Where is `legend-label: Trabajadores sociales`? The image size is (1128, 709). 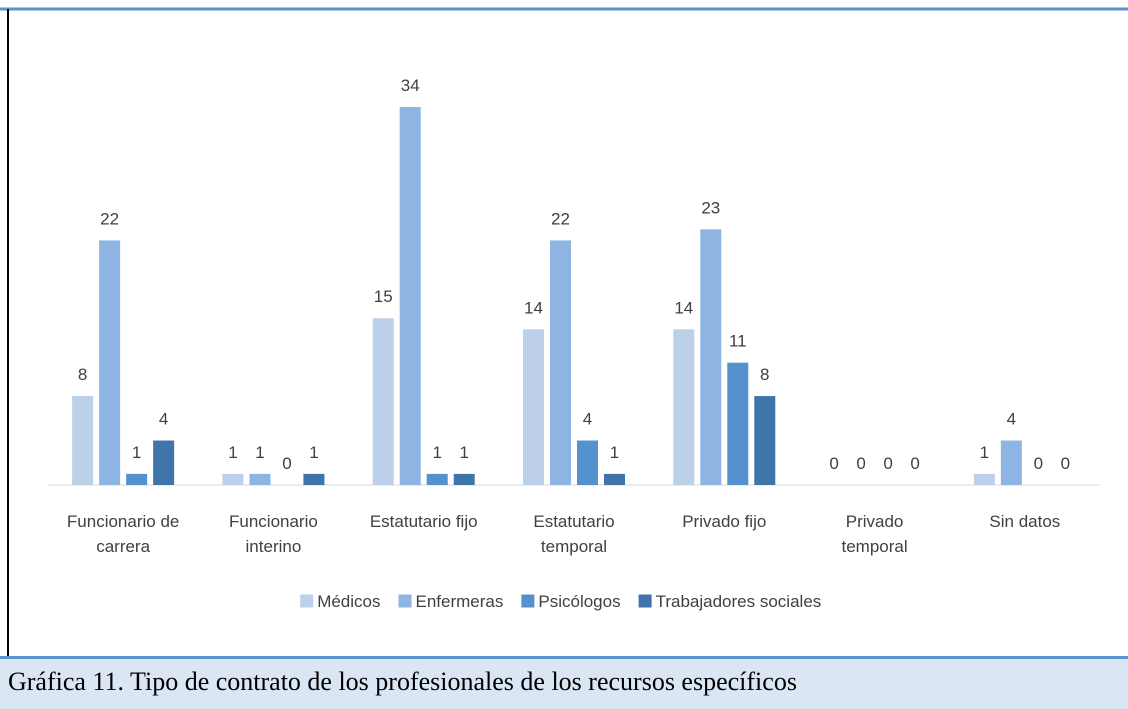
legend-label: Trabajadores sociales is located at coordinates (739, 601).